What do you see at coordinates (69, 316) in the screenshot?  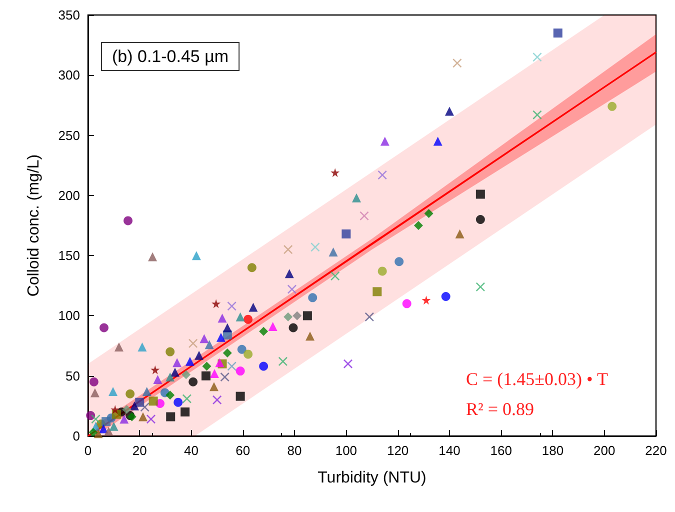 I see `y-tick-label: 100` at bounding box center [69, 316].